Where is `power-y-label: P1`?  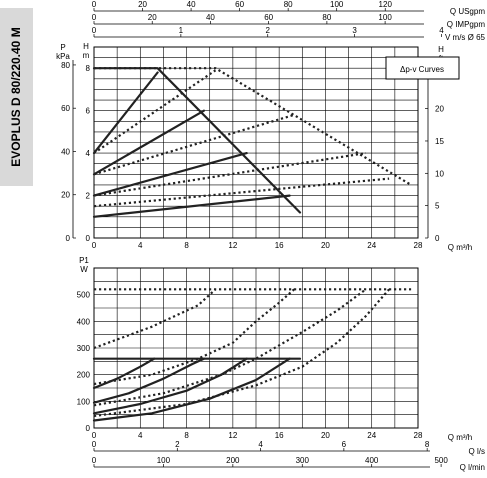 power-y-label: P1 is located at coordinates (84, 260).